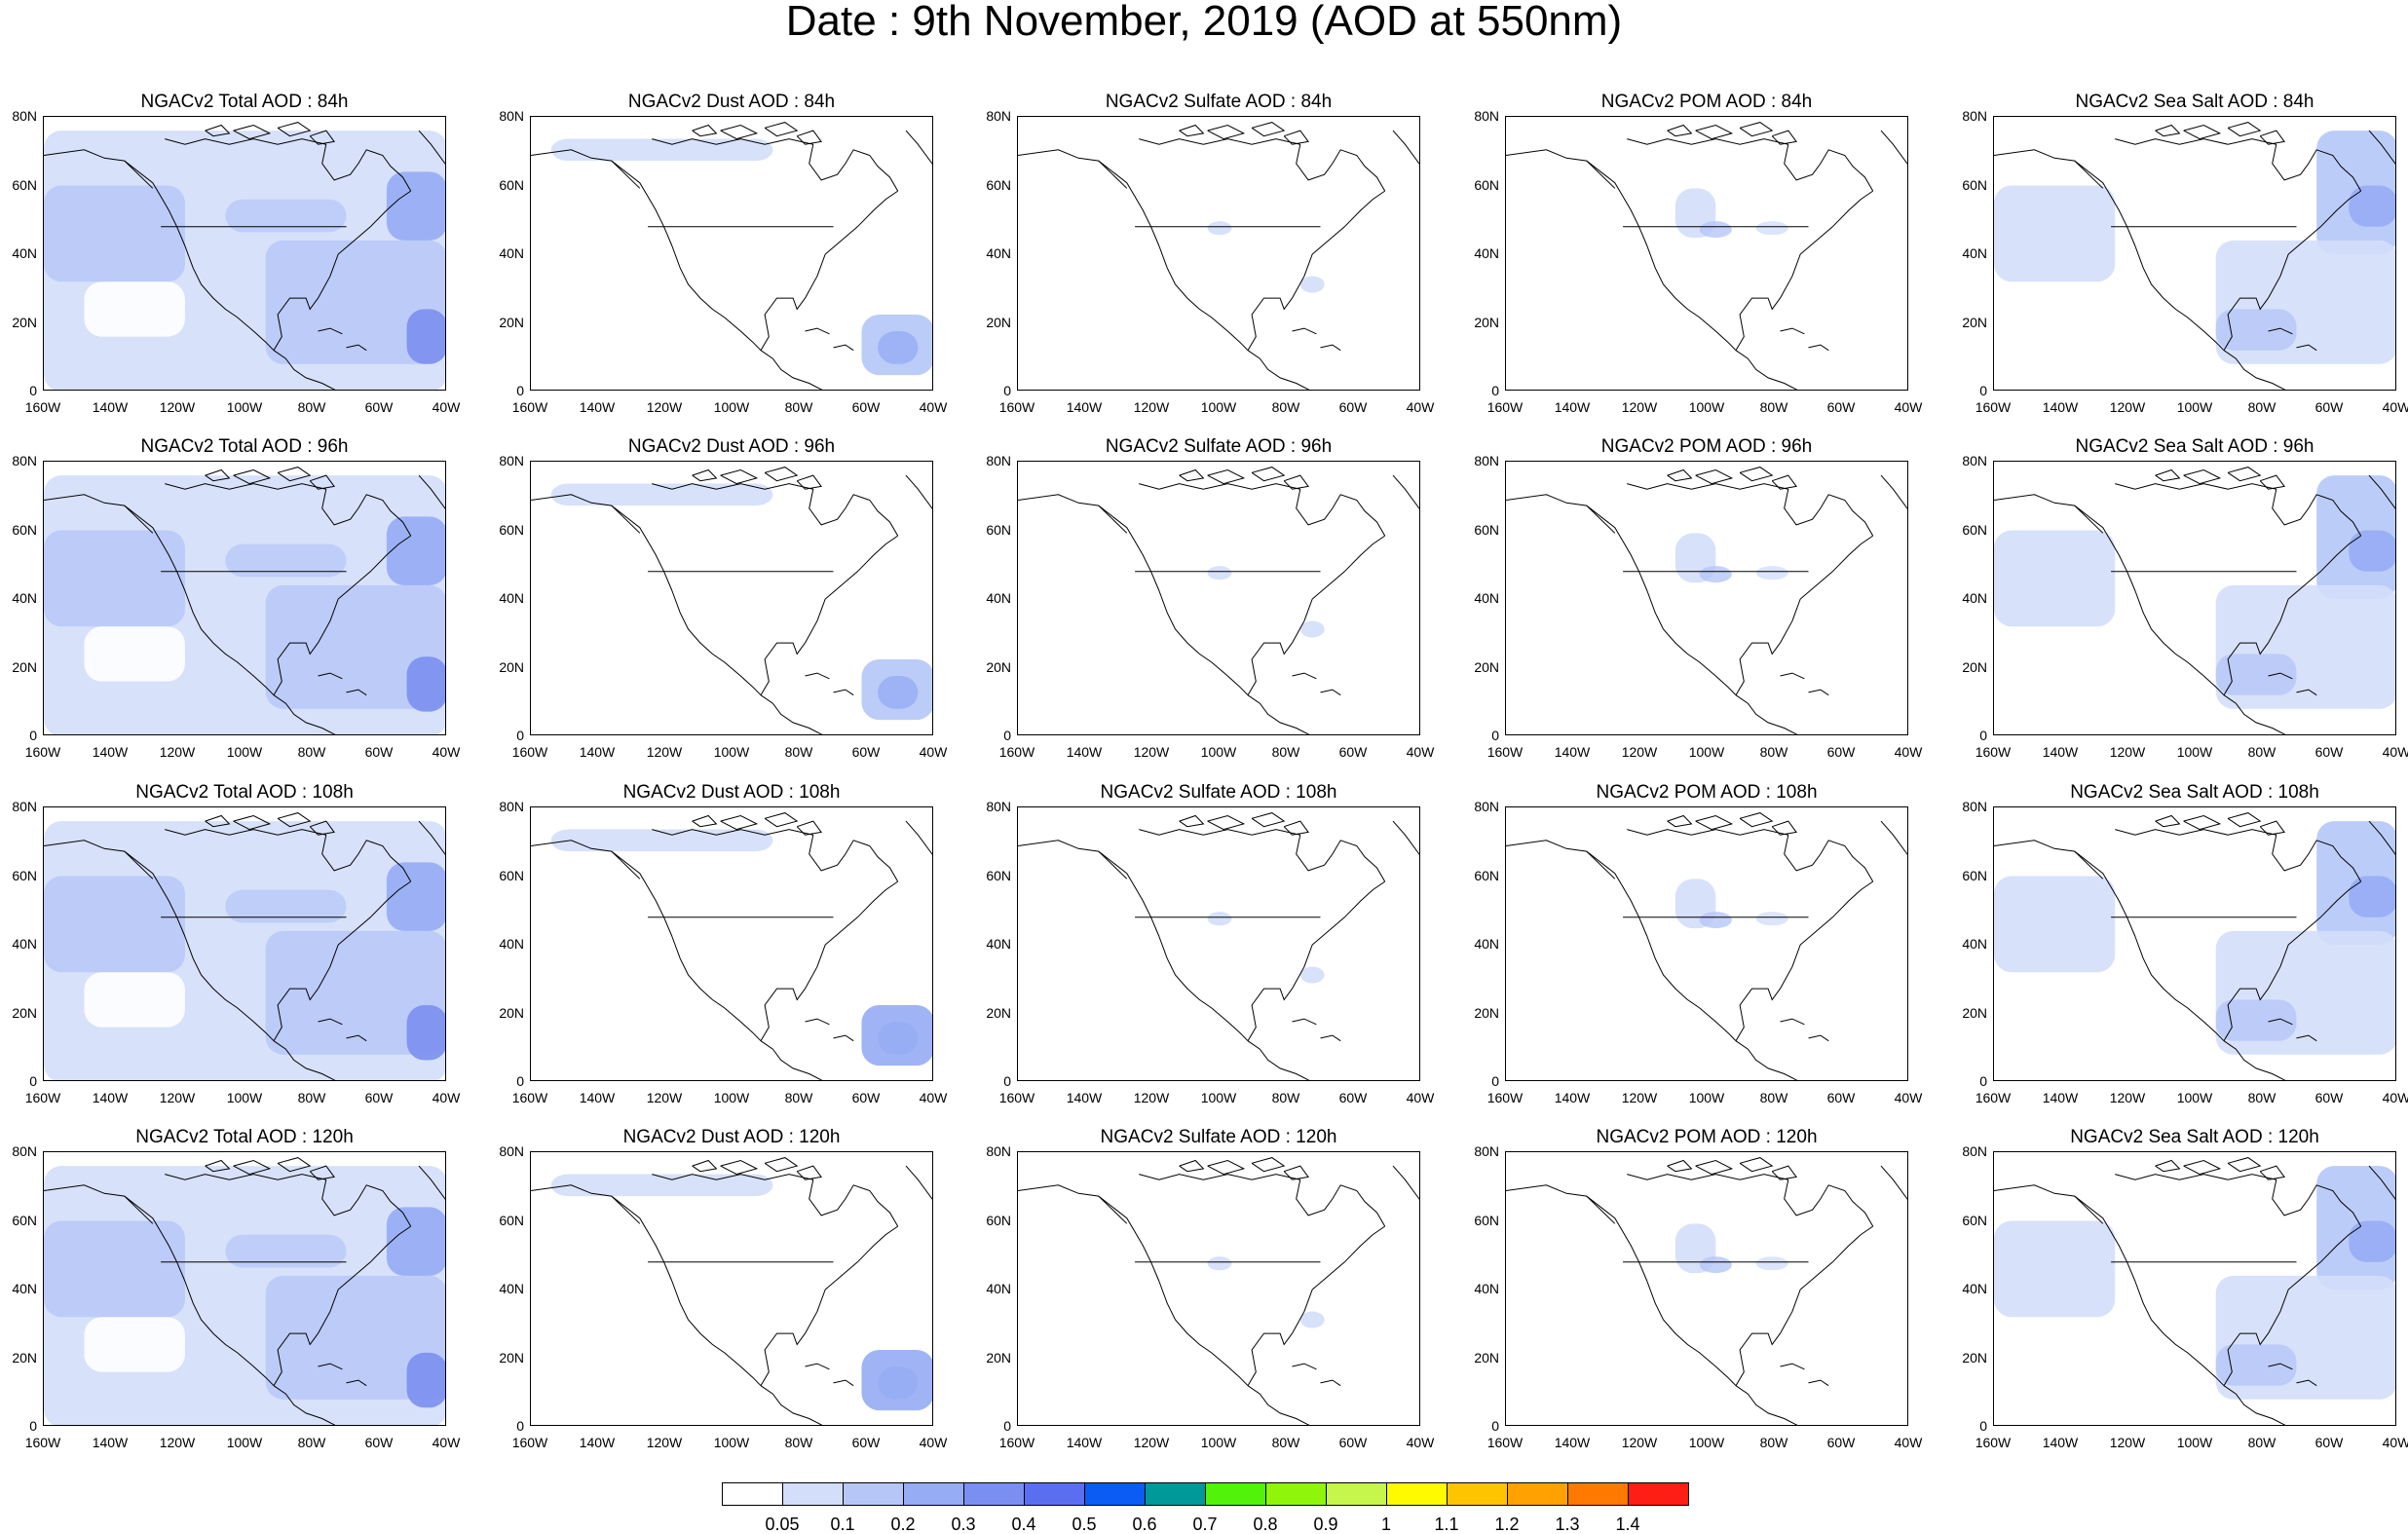 This screenshot has height=1534, width=2408. I want to click on map-panel, so click(1706, 943).